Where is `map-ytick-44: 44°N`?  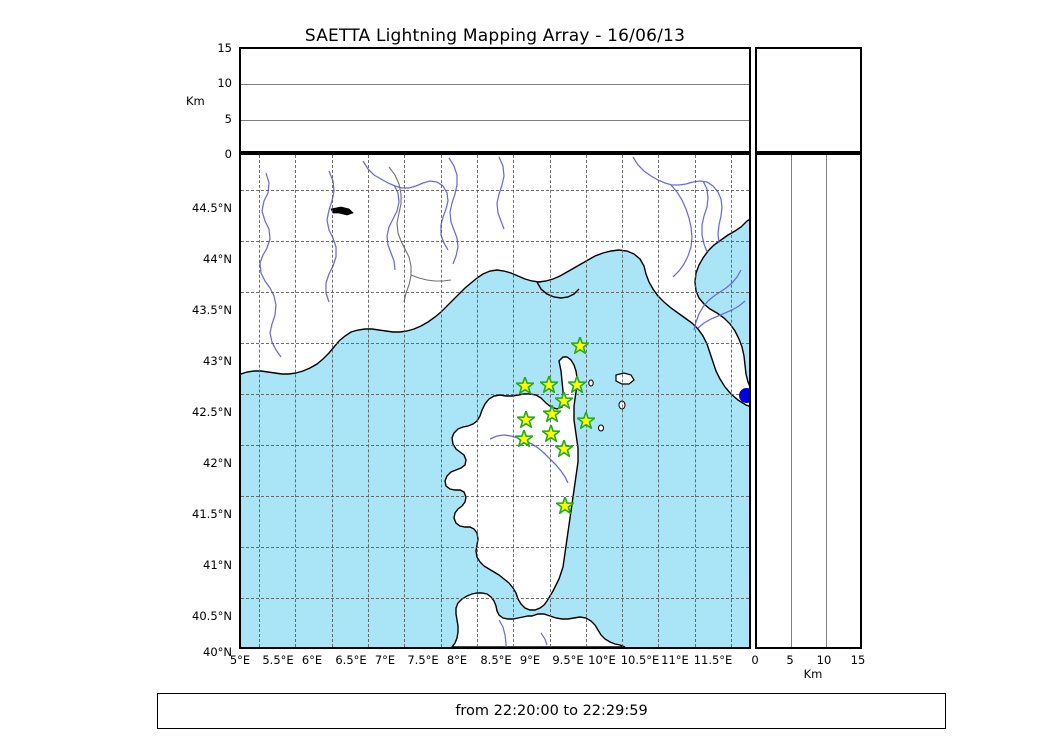 map-ytick-44: 44°N is located at coordinates (217, 259).